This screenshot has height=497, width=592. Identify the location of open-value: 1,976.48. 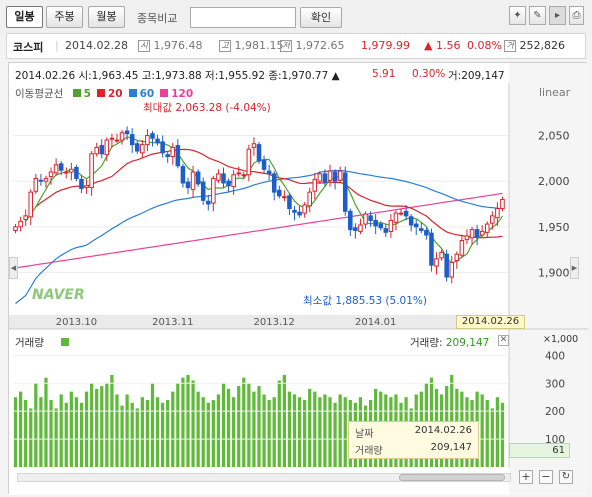
(178, 45).